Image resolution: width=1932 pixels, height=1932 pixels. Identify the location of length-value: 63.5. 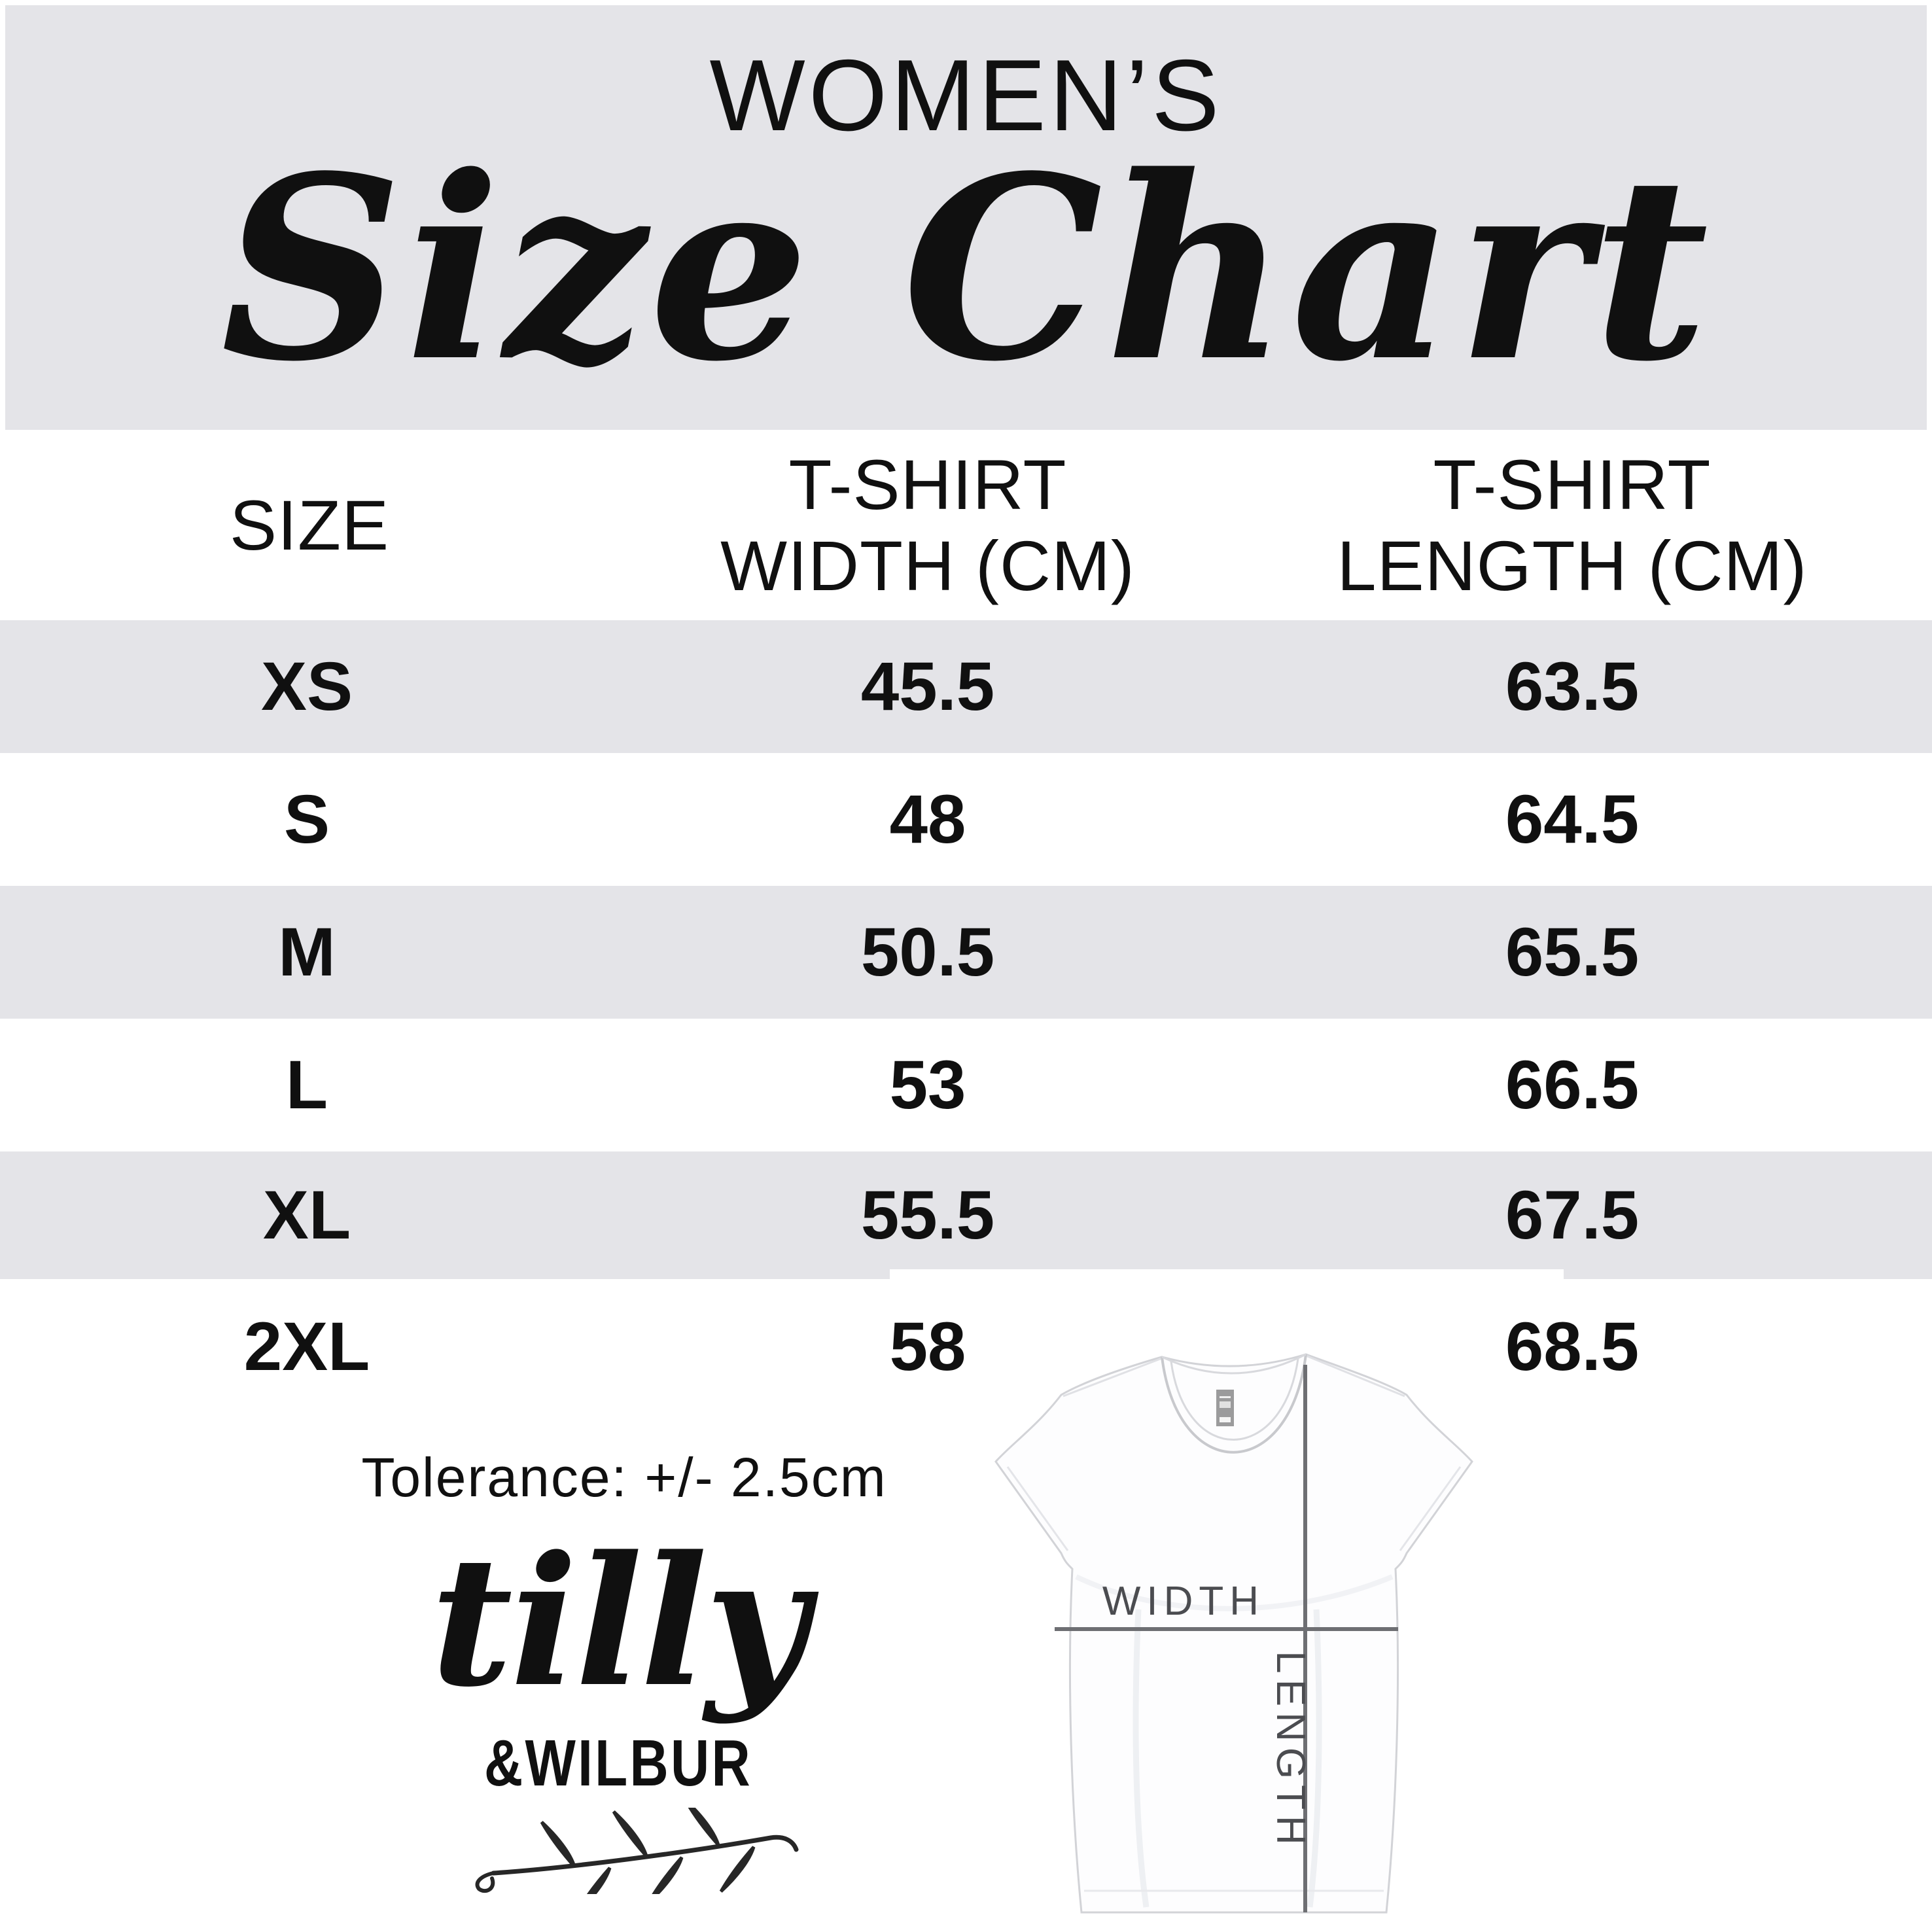
(1572, 686).